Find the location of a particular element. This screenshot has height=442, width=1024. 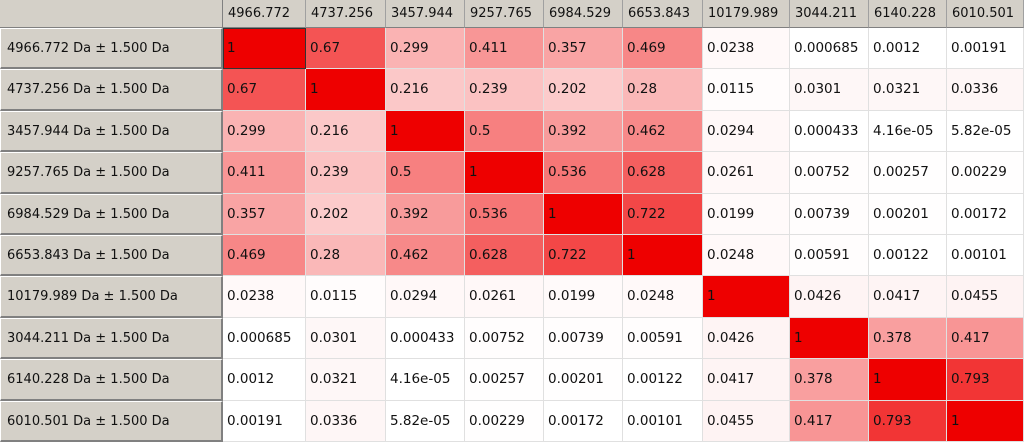

table-cell: 0.417 is located at coordinates (985, 338).